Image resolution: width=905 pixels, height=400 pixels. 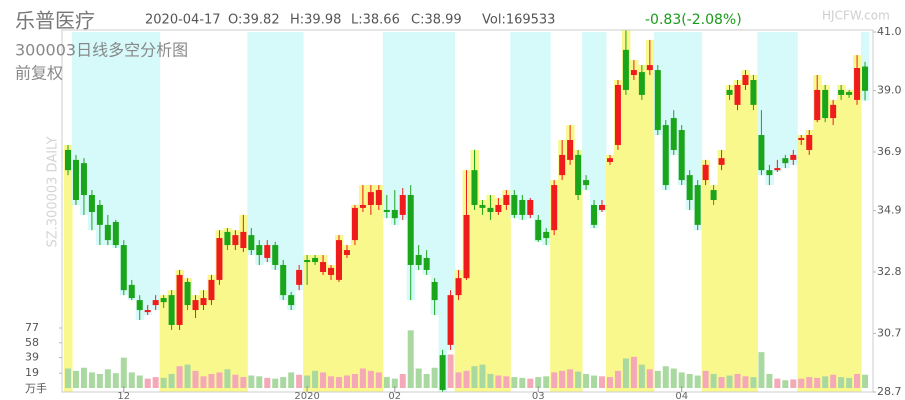 What do you see at coordinates (32, 357) in the screenshot?
I see `volume-tick-label: 39` at bounding box center [32, 357].